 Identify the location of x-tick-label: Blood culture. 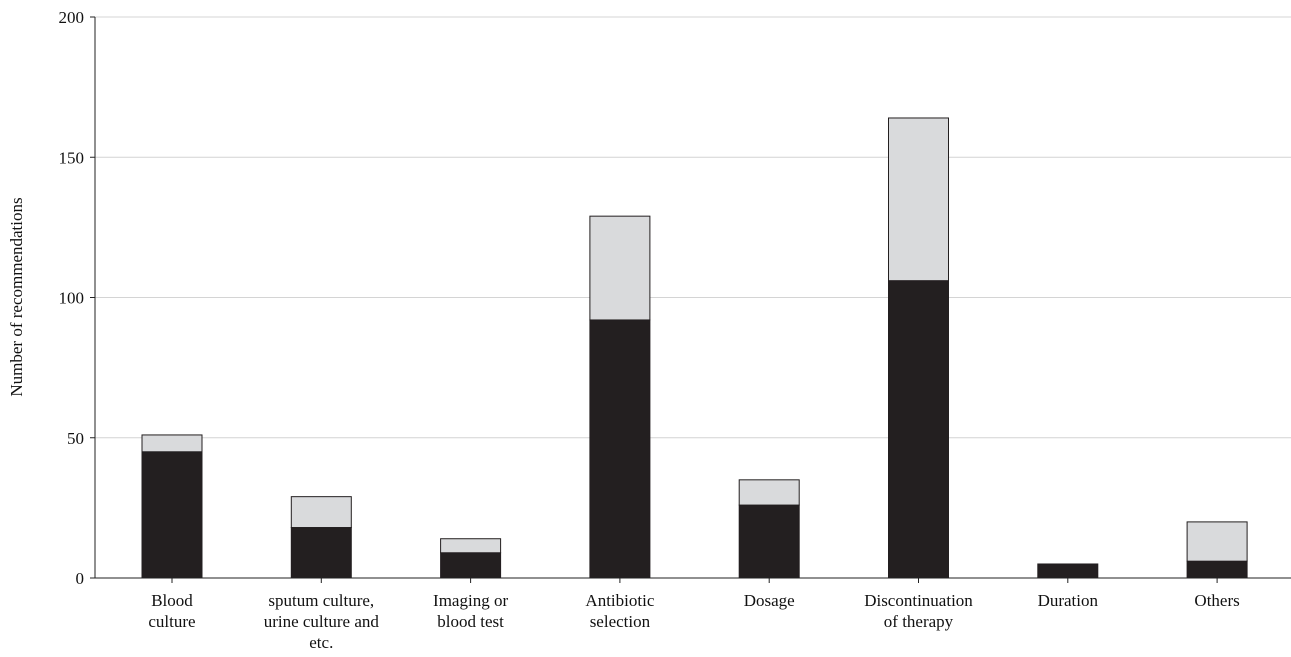
(171, 611).